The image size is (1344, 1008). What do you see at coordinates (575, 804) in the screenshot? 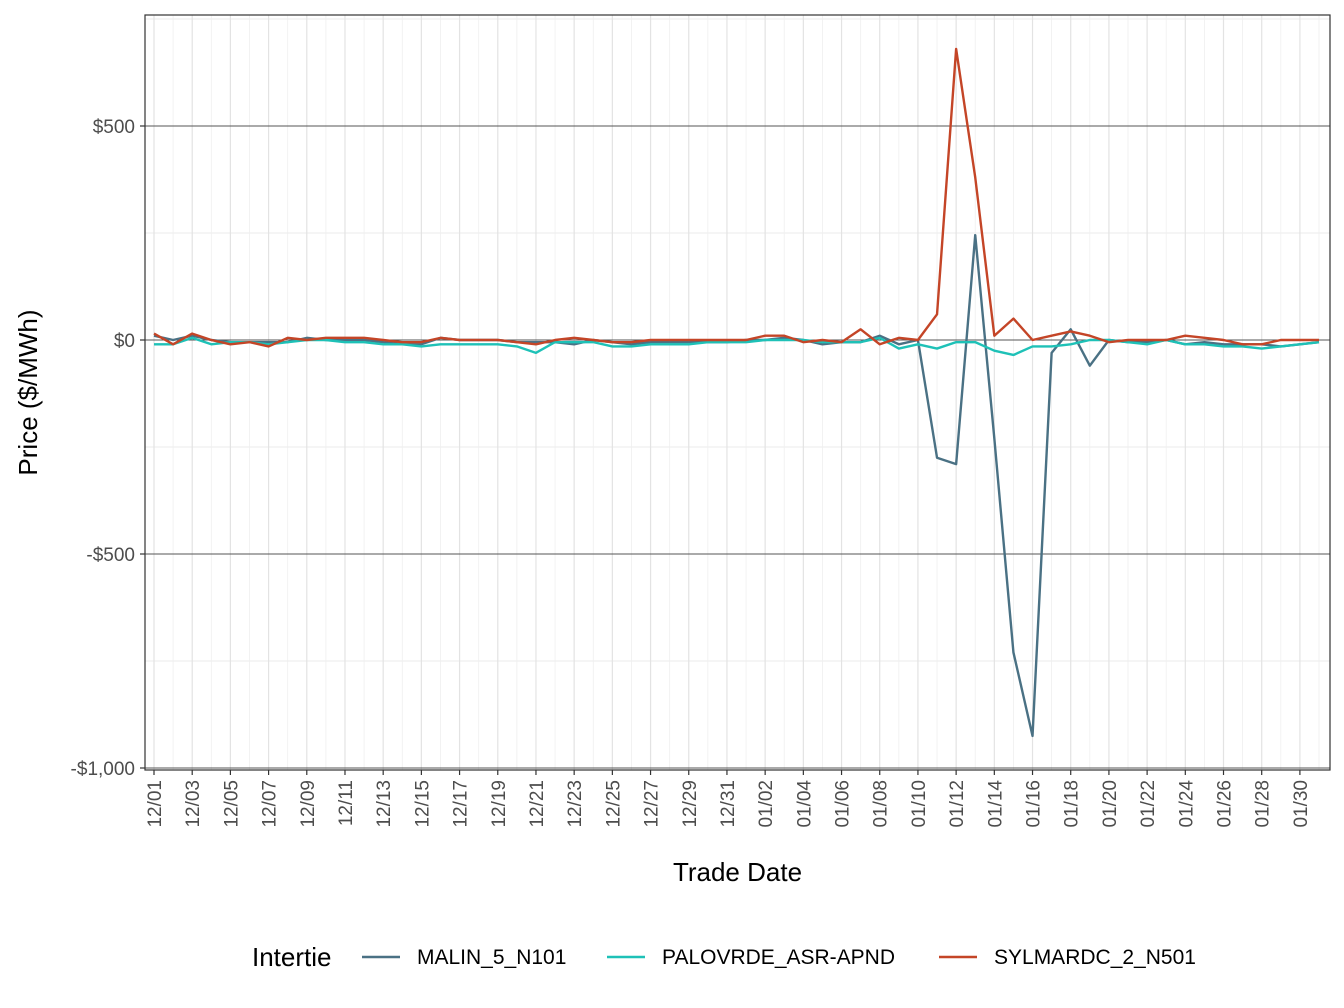
I see `x-tick-label: 12/23` at bounding box center [575, 804].